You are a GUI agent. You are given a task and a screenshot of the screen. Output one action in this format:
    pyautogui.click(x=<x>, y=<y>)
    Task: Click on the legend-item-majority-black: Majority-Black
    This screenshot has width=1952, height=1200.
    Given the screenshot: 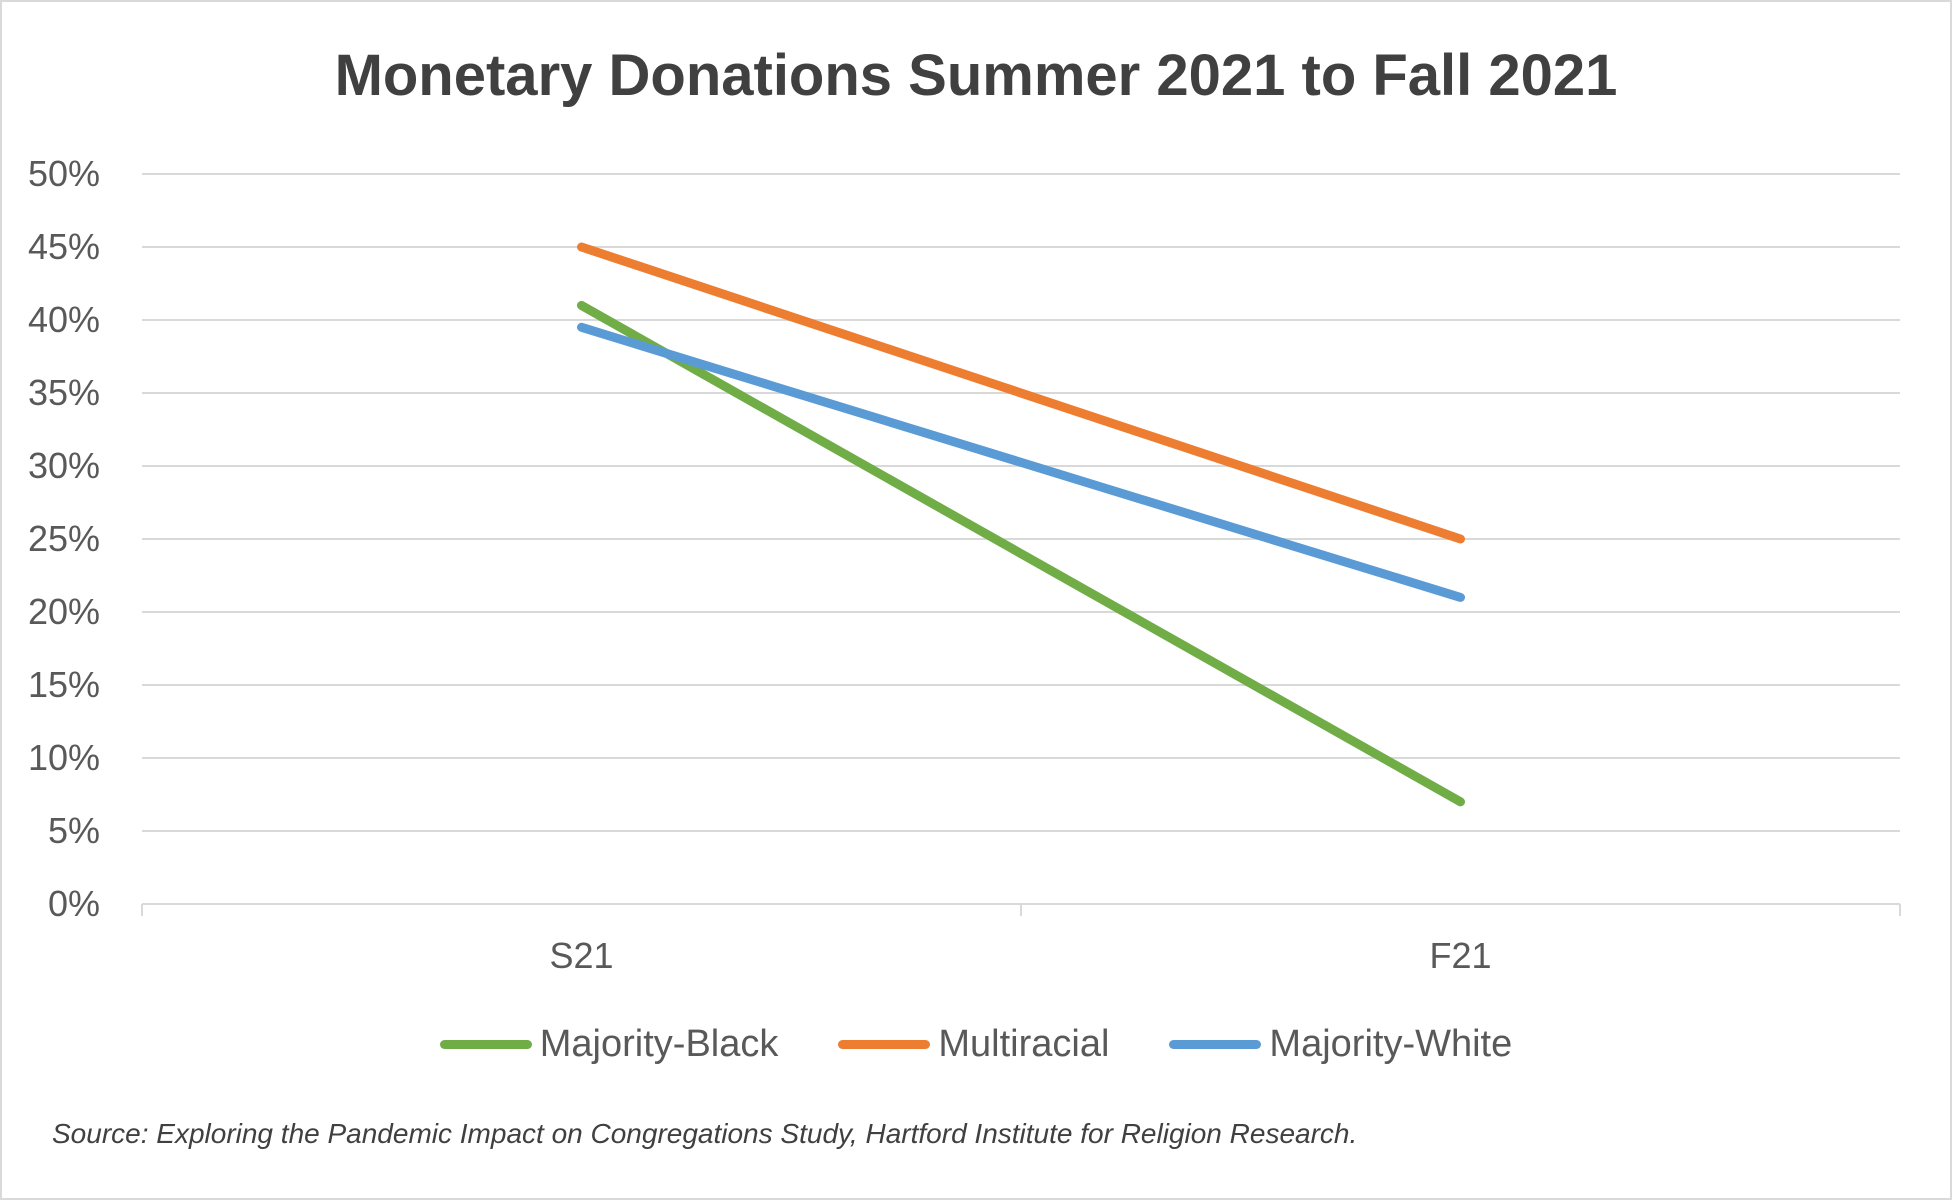 What is the action you would take?
    pyautogui.click(x=609, y=1044)
    